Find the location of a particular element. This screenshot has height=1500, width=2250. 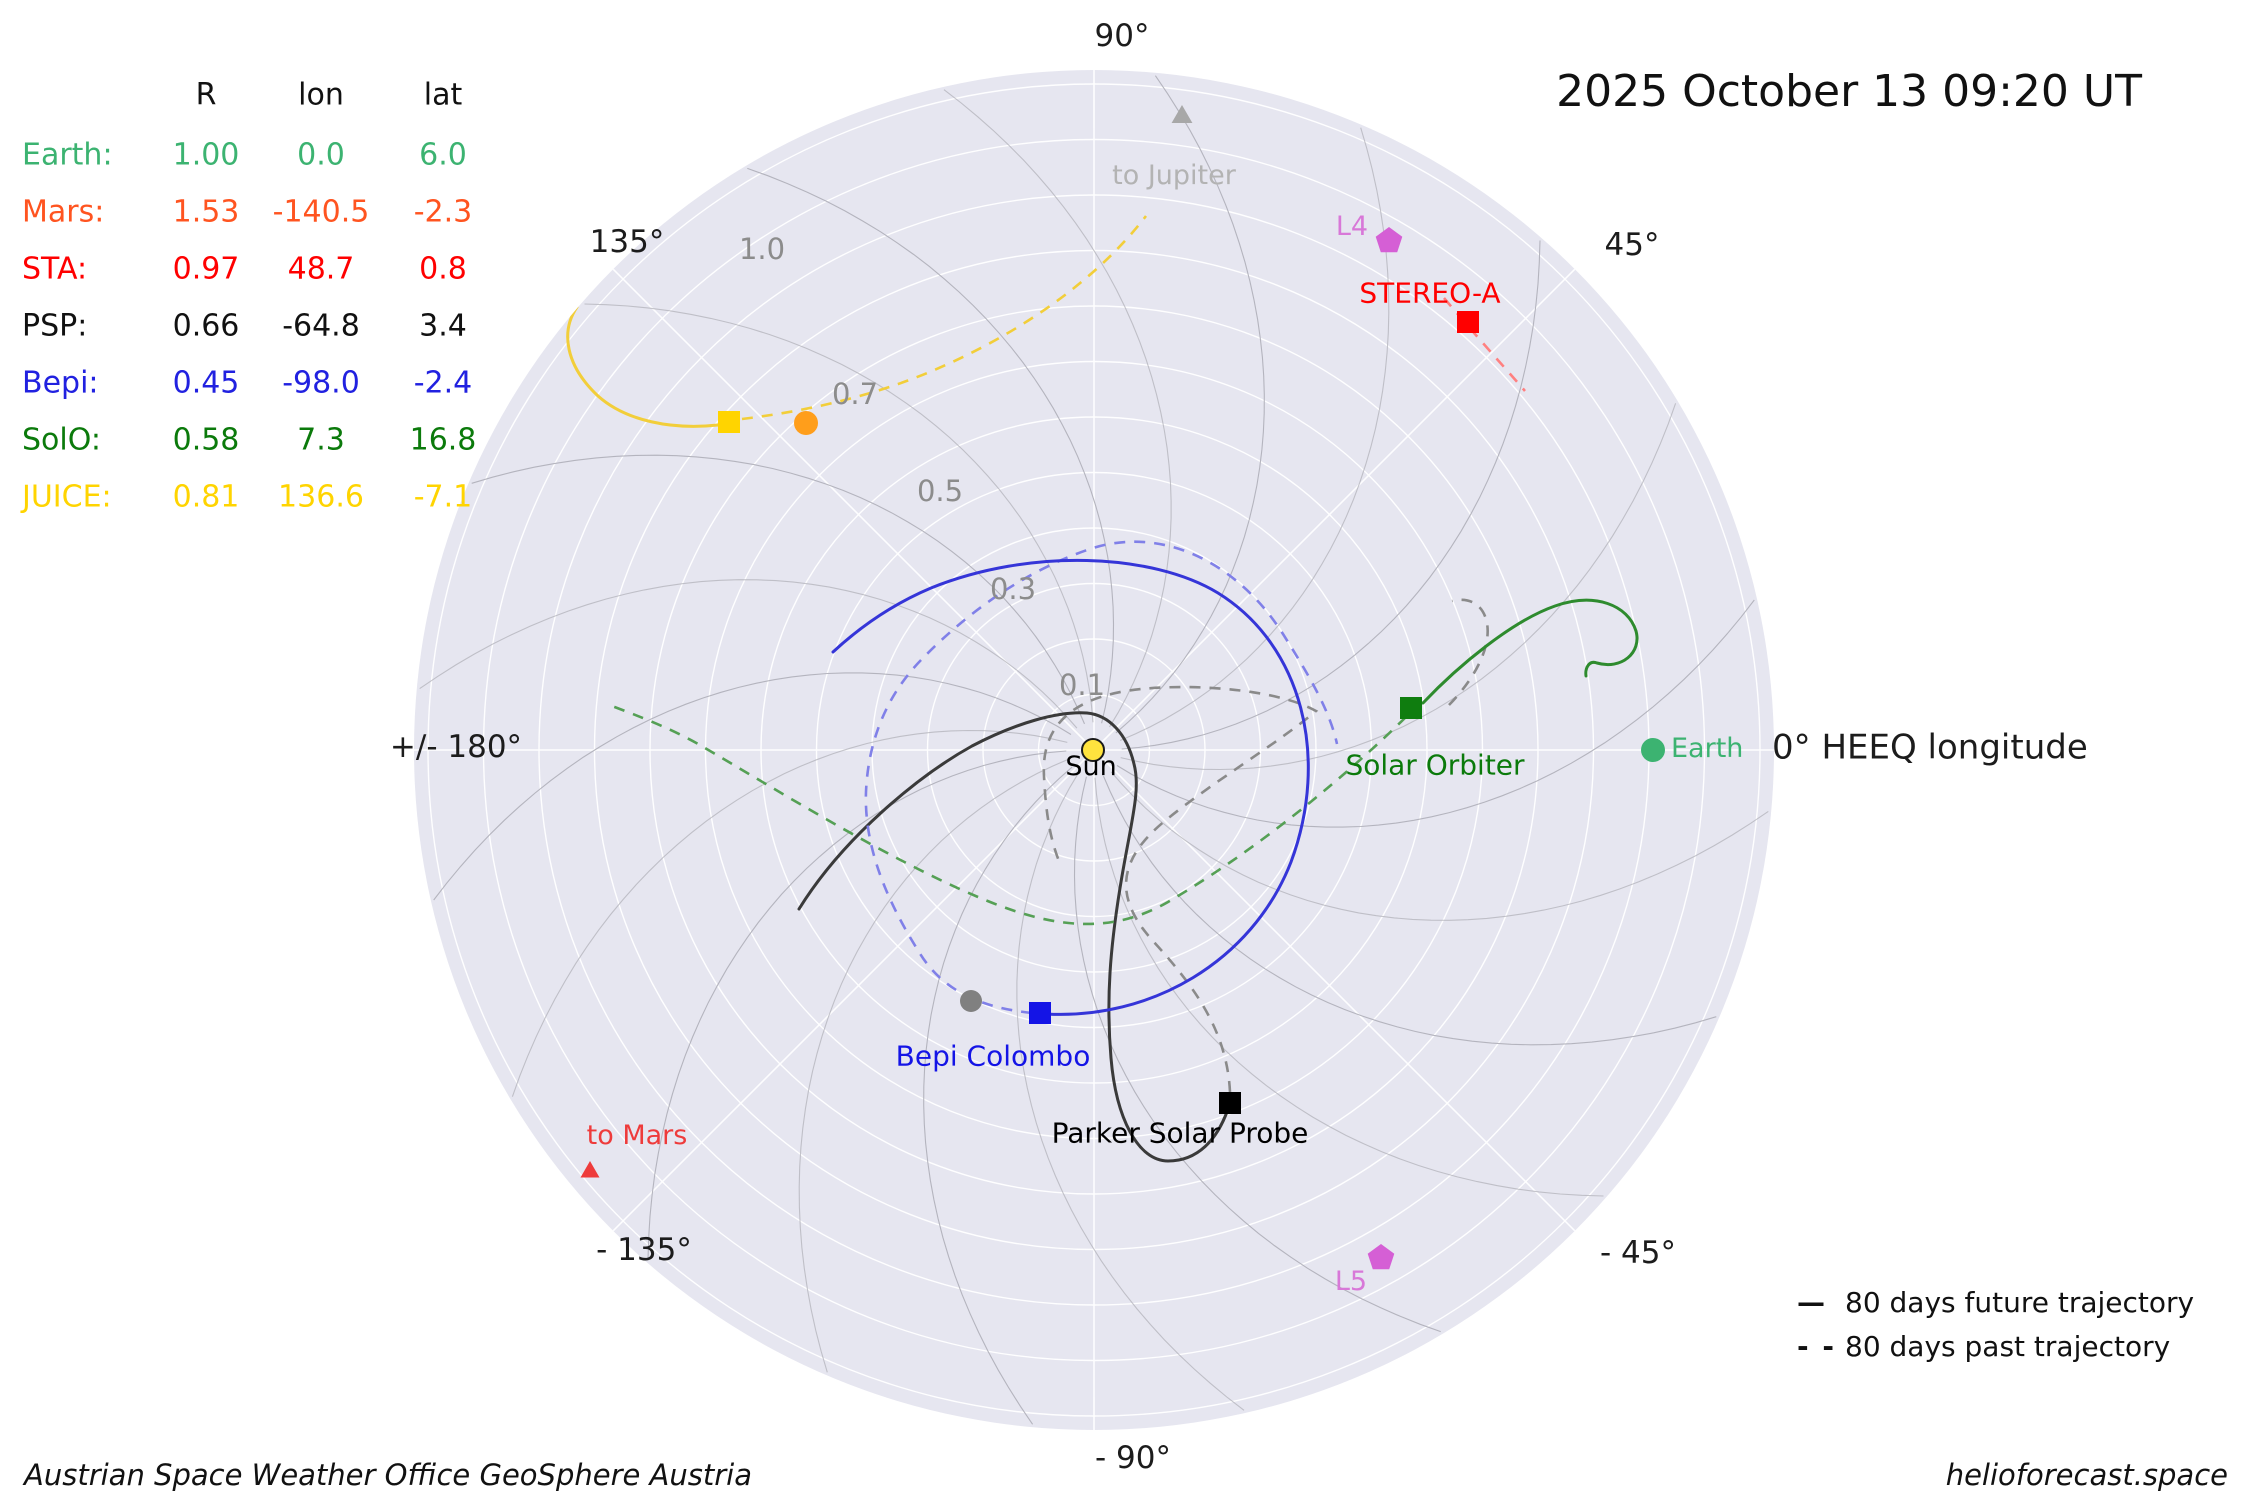

juice-past-trajectory is located at coordinates (944, 318).